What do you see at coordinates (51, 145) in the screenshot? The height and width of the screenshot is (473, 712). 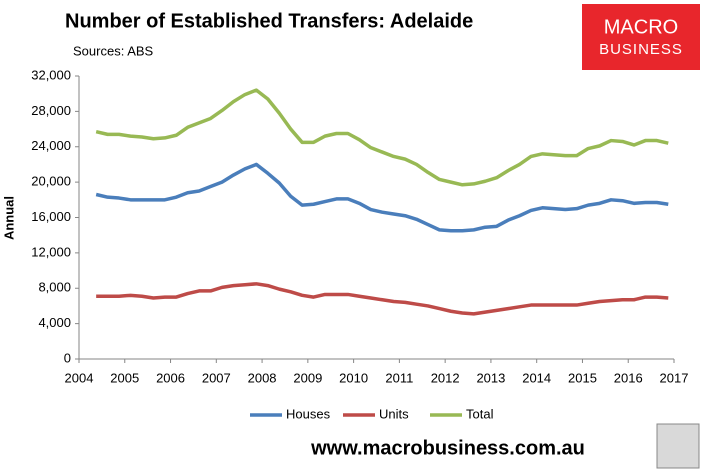 I see `y-tick-label: 24,000` at bounding box center [51, 145].